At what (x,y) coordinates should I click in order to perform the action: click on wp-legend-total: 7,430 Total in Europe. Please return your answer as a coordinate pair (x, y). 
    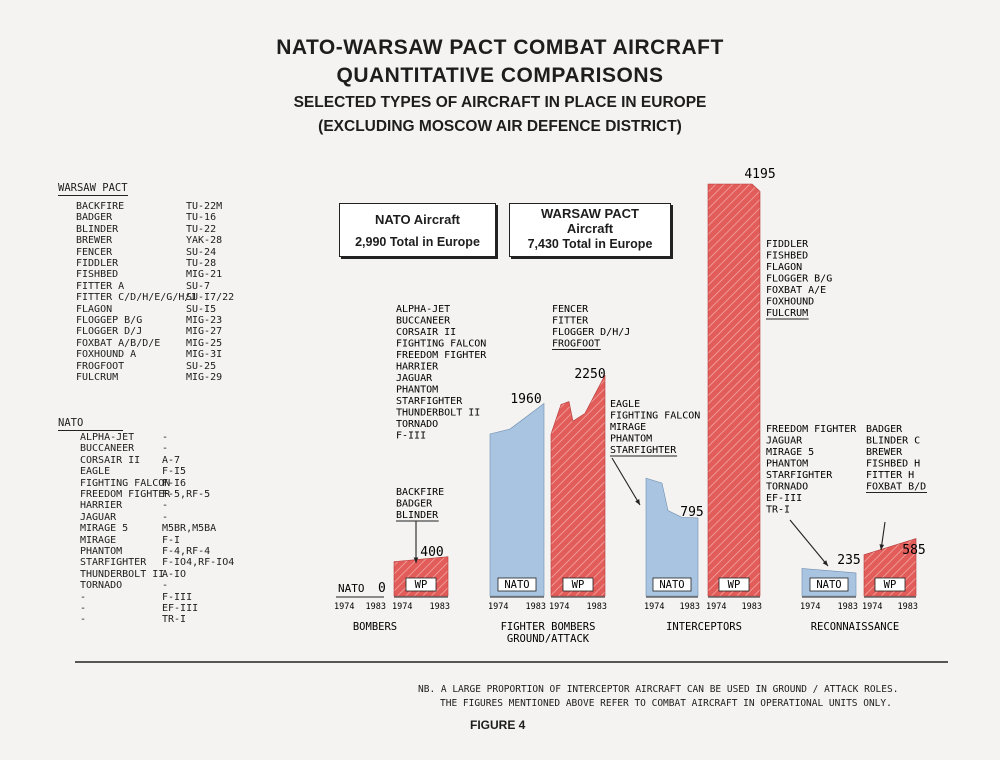
    Looking at the image, I should click on (590, 244).